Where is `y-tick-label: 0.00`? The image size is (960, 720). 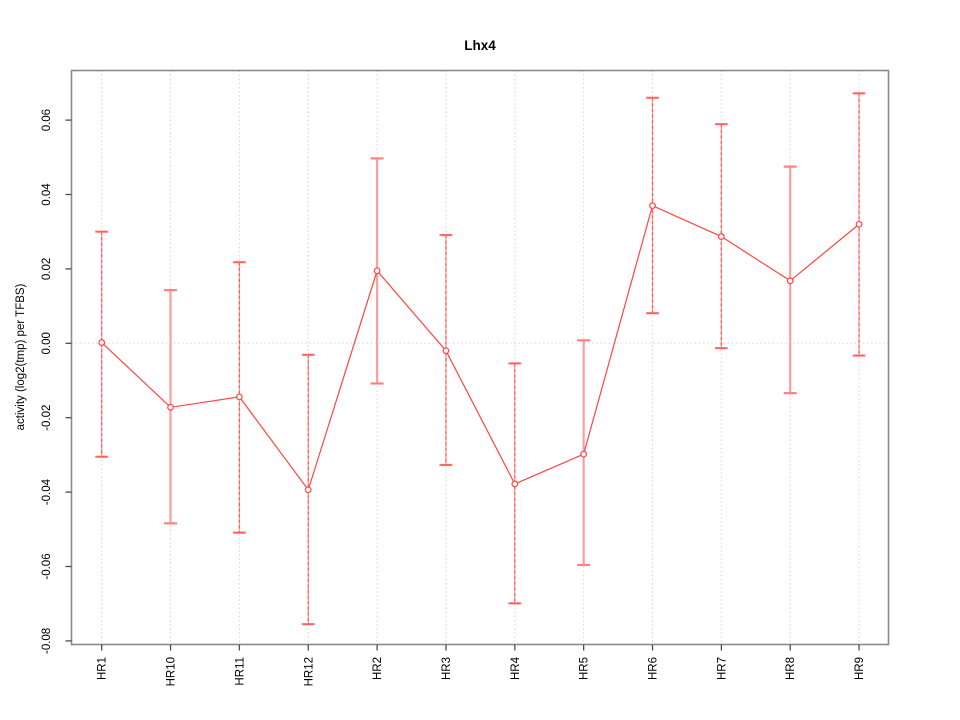 y-tick-label: 0.00 is located at coordinates (47, 343).